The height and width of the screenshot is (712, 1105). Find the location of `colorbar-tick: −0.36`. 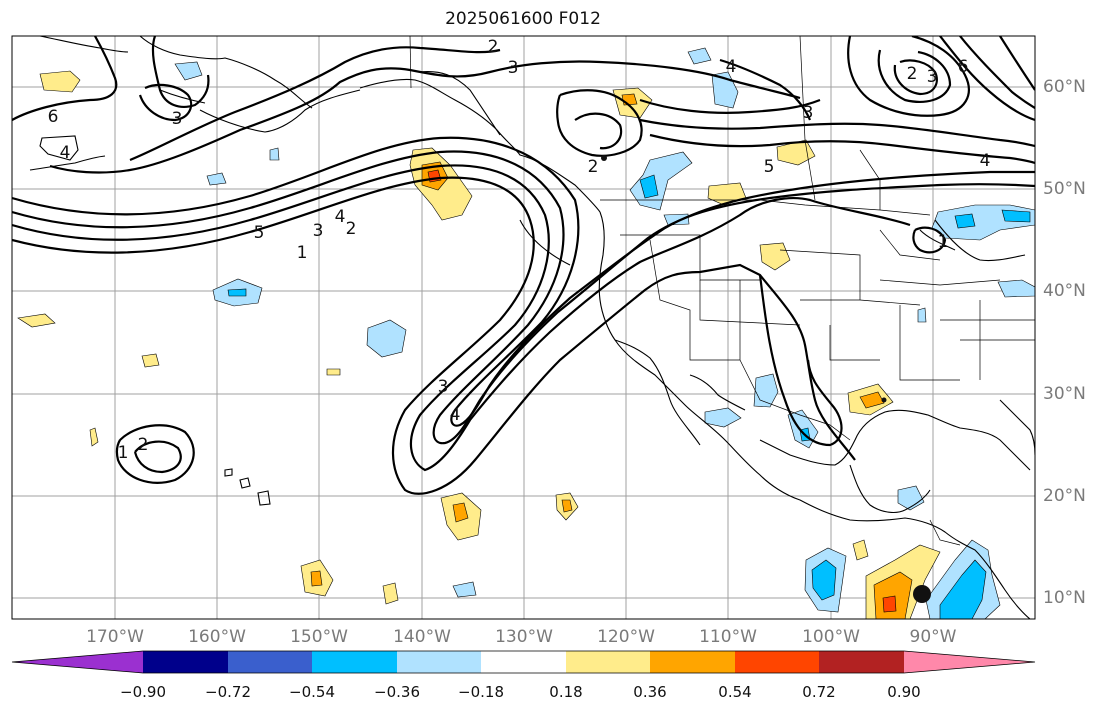

colorbar-tick: −0.36 is located at coordinates (397, 692).